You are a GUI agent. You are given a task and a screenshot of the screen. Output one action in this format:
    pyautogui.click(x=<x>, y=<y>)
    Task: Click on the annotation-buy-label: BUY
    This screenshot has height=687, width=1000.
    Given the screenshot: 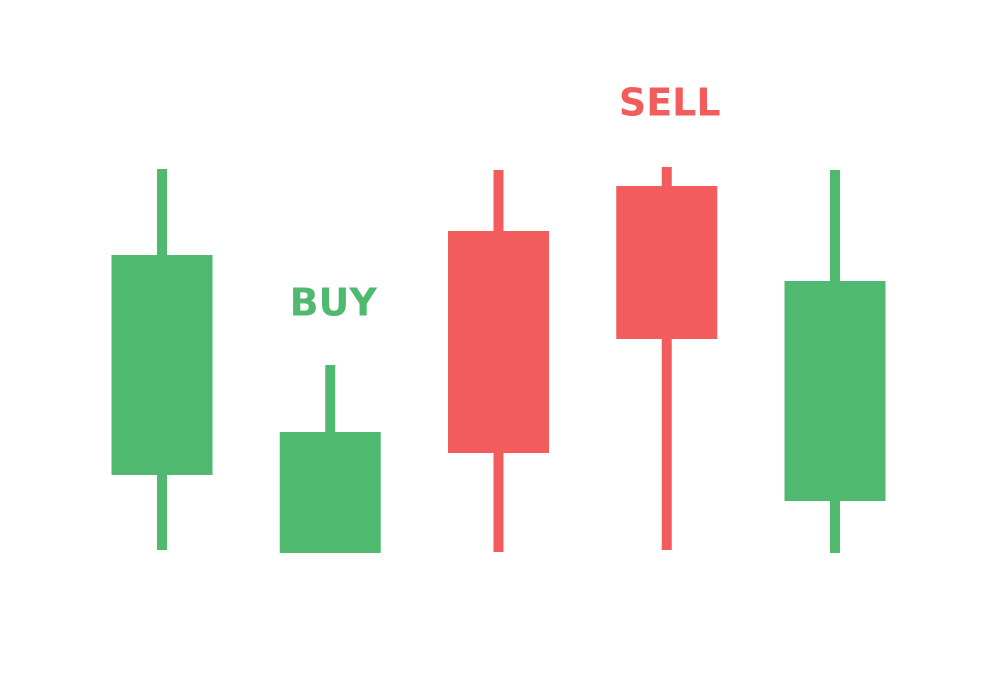 What is the action you would take?
    pyautogui.click(x=334, y=303)
    